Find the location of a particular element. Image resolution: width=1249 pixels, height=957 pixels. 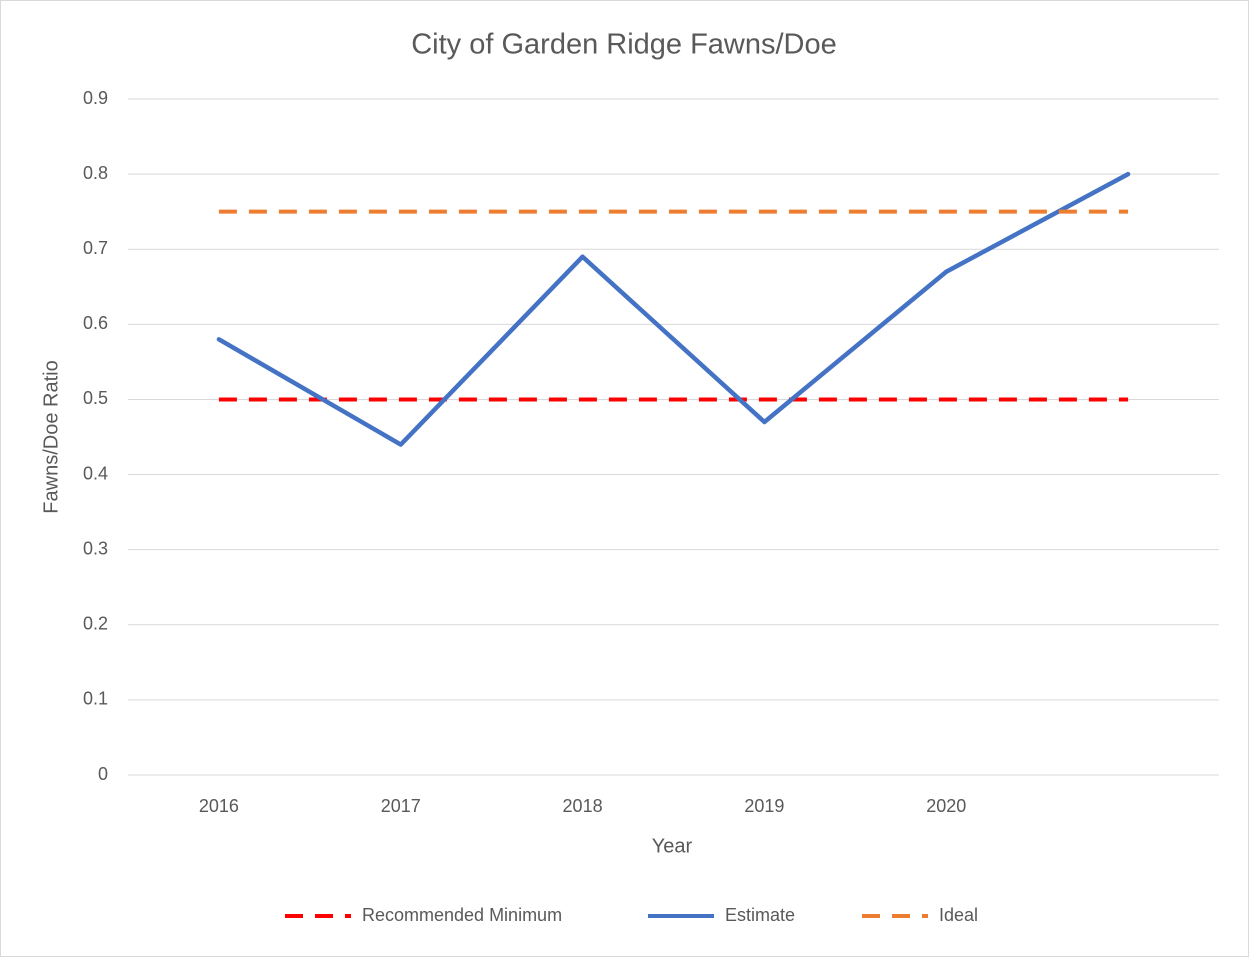

y-tick-label: 0.8 is located at coordinates (95, 173).